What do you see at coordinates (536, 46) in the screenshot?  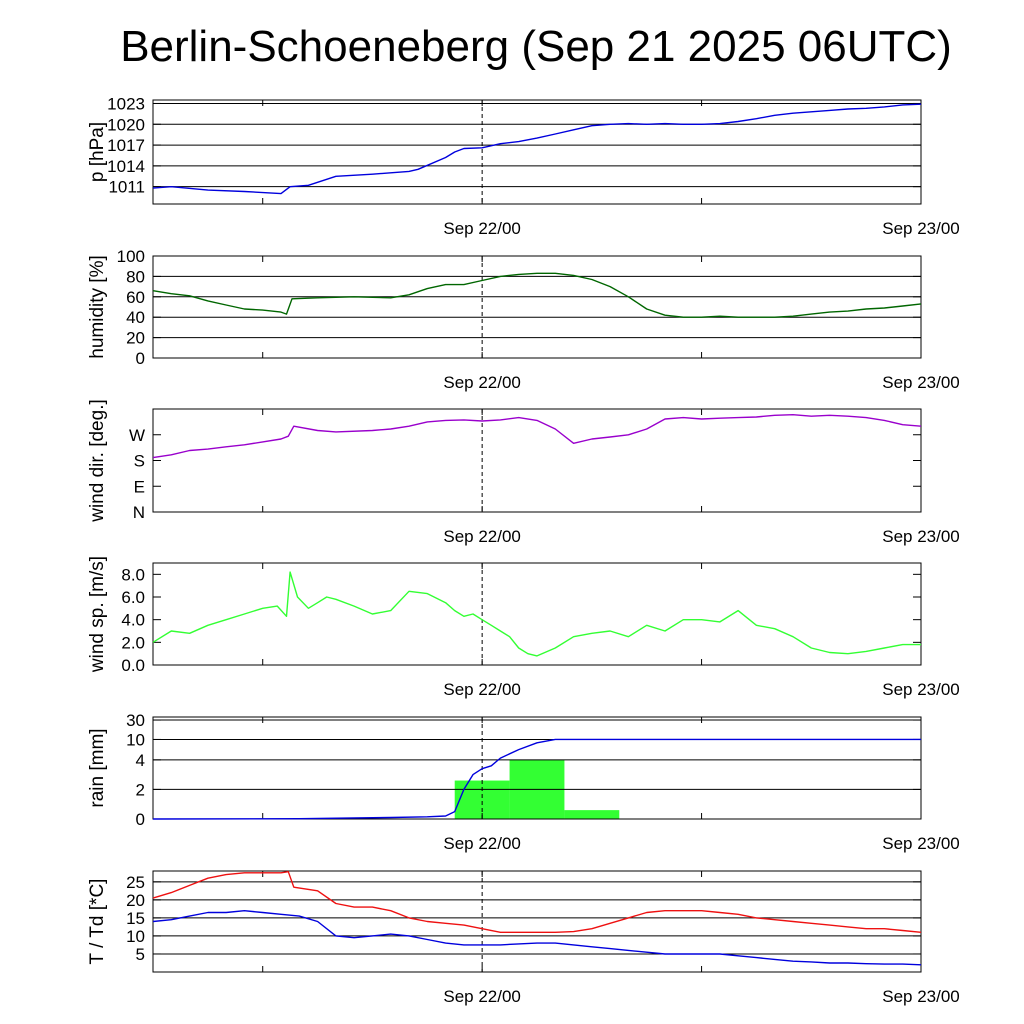 I see `chart-title: Berlin-Schoeneberg (Sep 21 2025 06UTC)` at bounding box center [536, 46].